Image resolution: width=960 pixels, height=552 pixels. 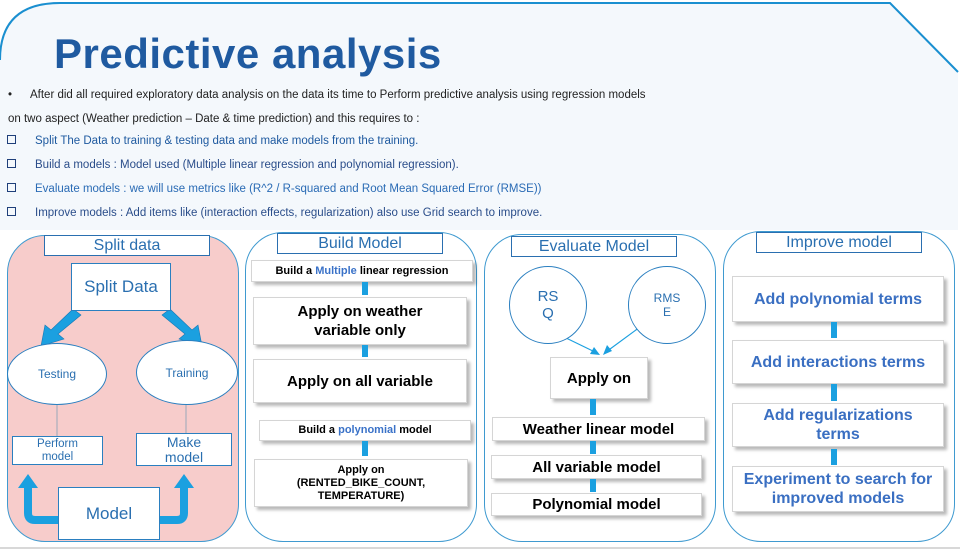 I want to click on rsq-metric-circle: RS Q, so click(x=548, y=305).